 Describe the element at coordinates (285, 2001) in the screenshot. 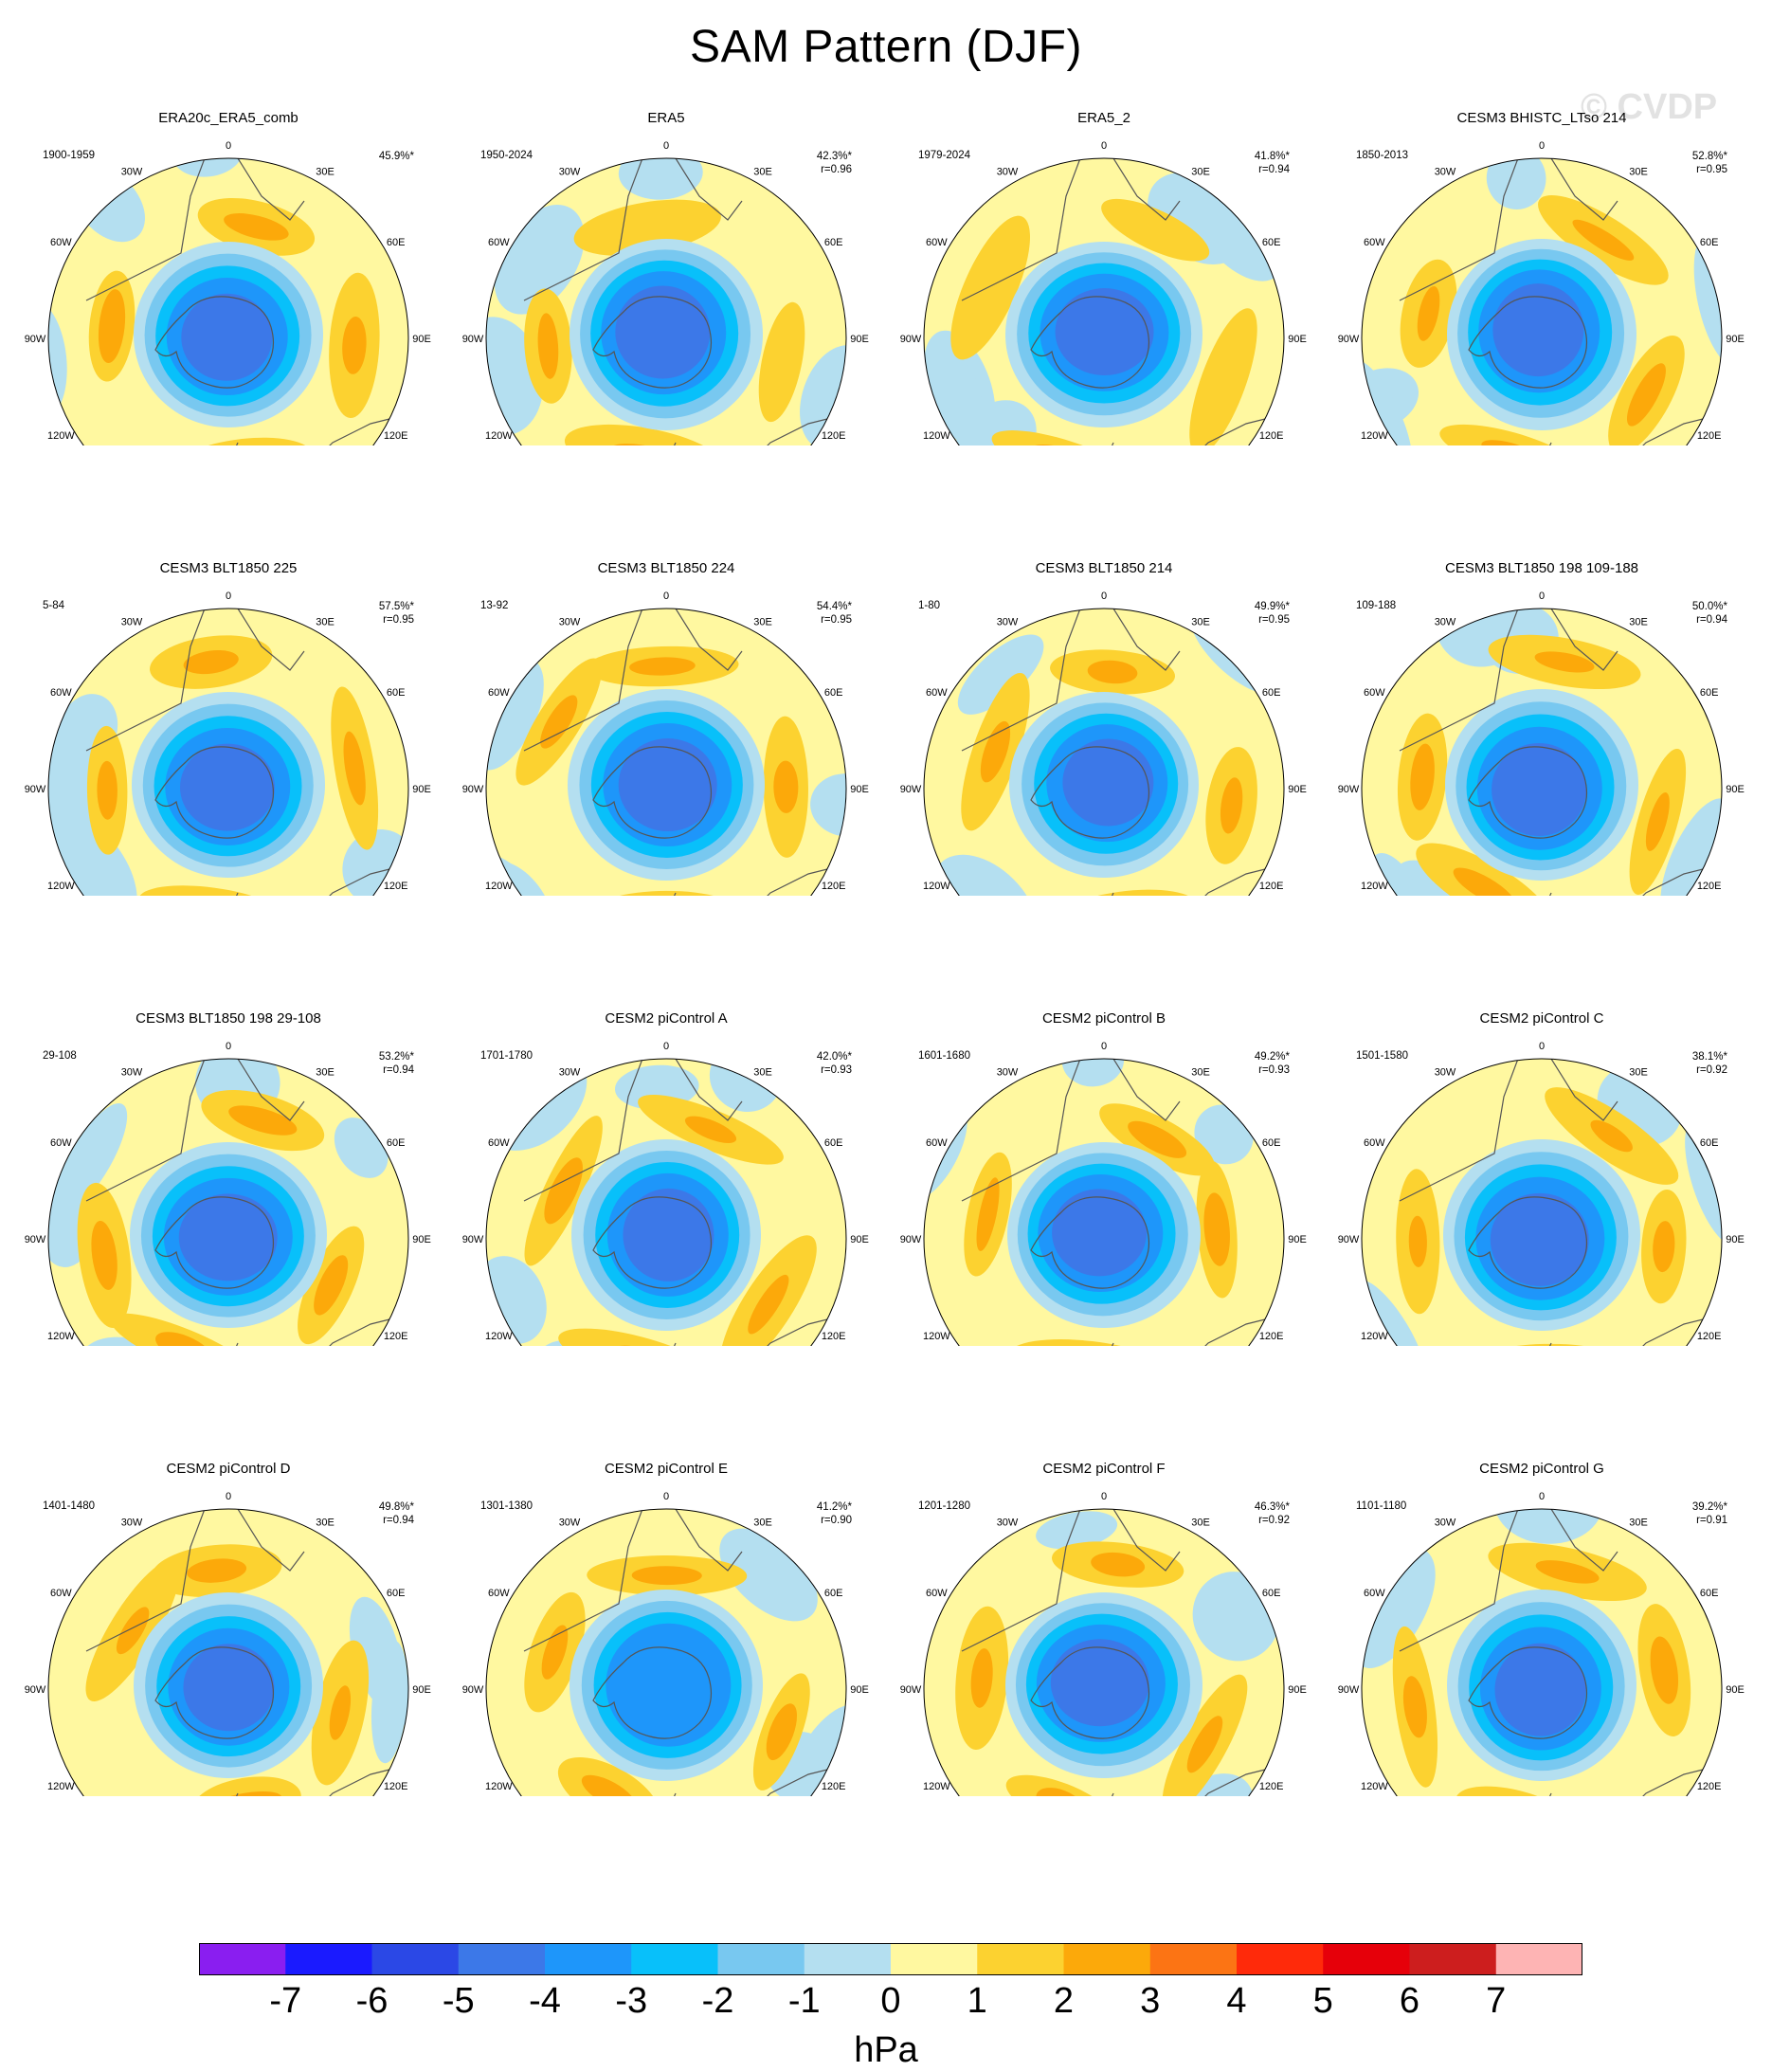

I see `colorbar-tick-label: -7` at that location.